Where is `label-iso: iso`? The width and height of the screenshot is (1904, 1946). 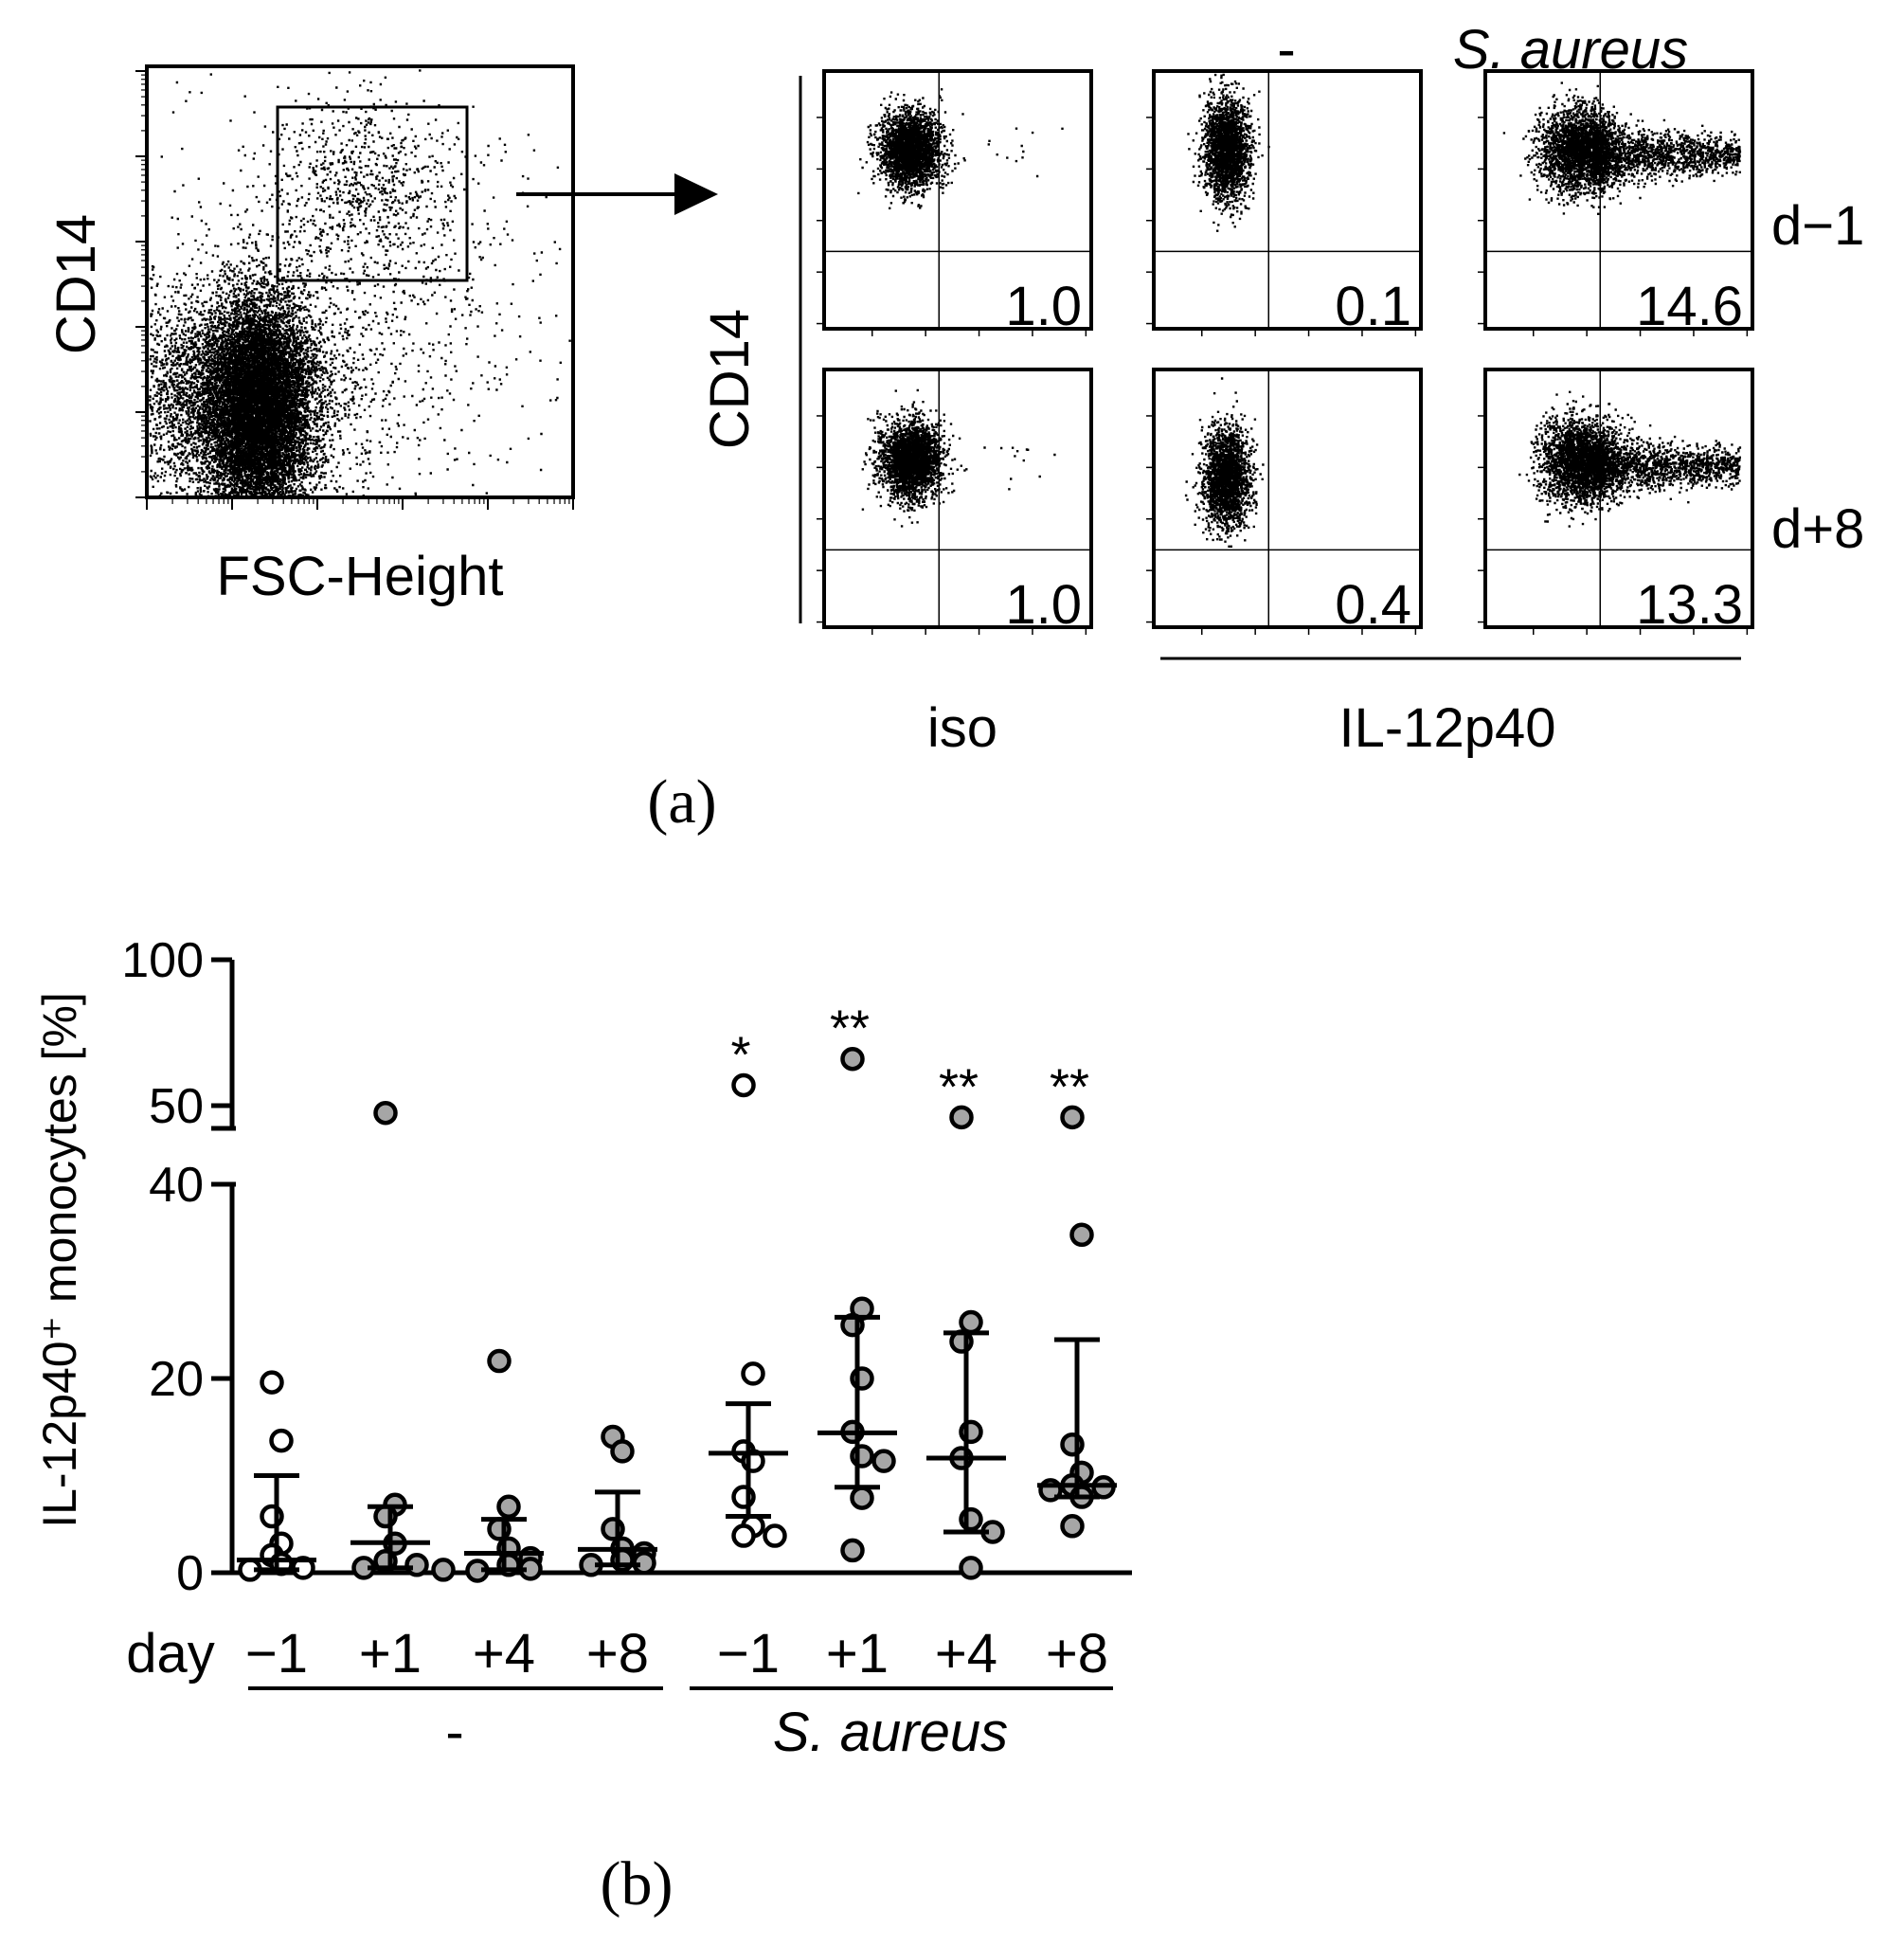 label-iso: iso is located at coordinates (962, 728).